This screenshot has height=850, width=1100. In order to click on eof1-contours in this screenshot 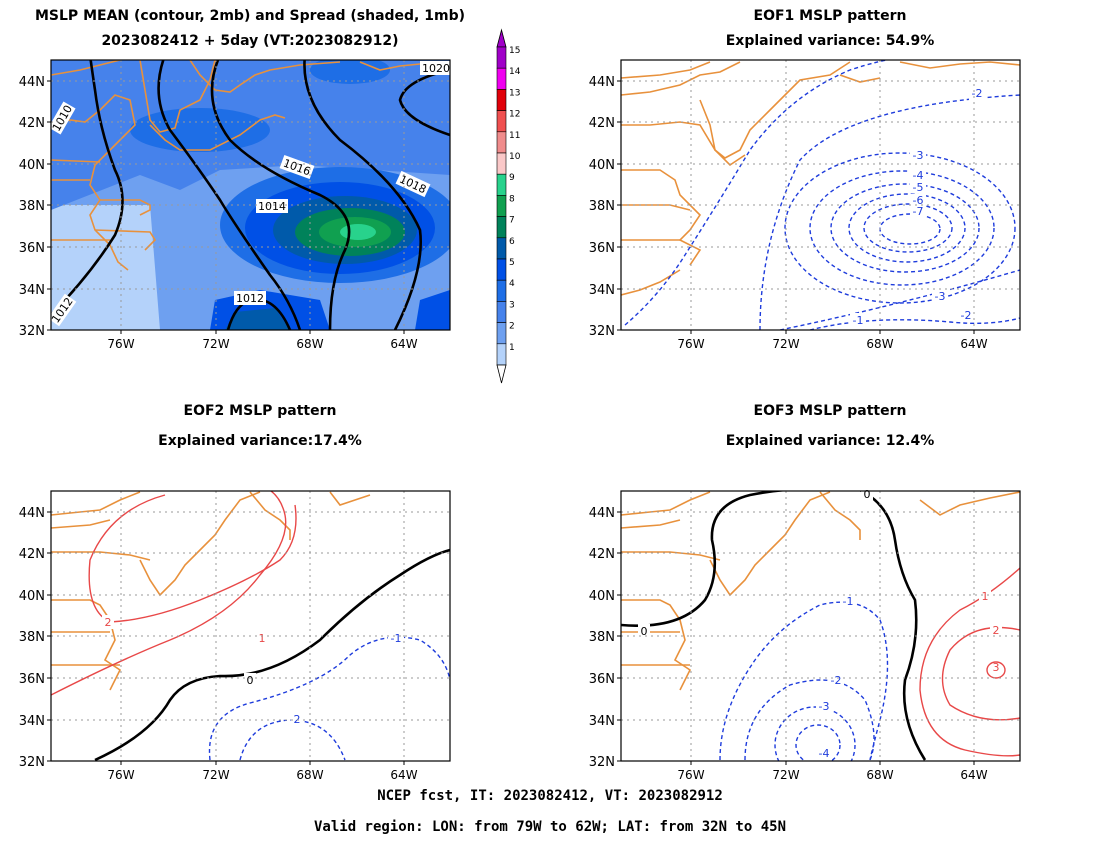, I will do `click(822, 195)`.